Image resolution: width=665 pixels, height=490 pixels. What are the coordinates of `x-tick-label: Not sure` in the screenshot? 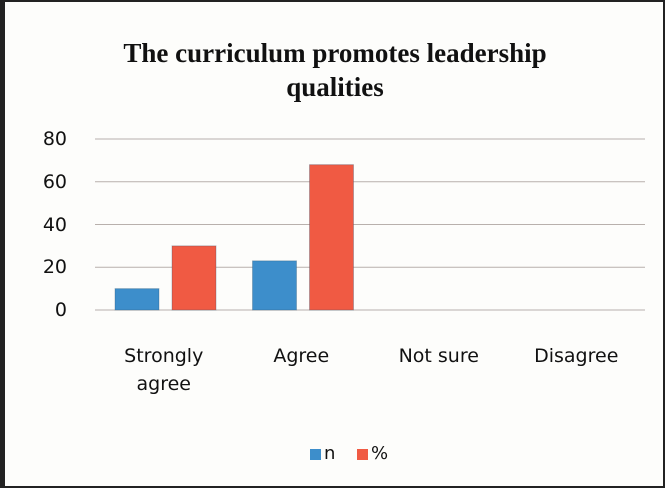 It's located at (438, 356).